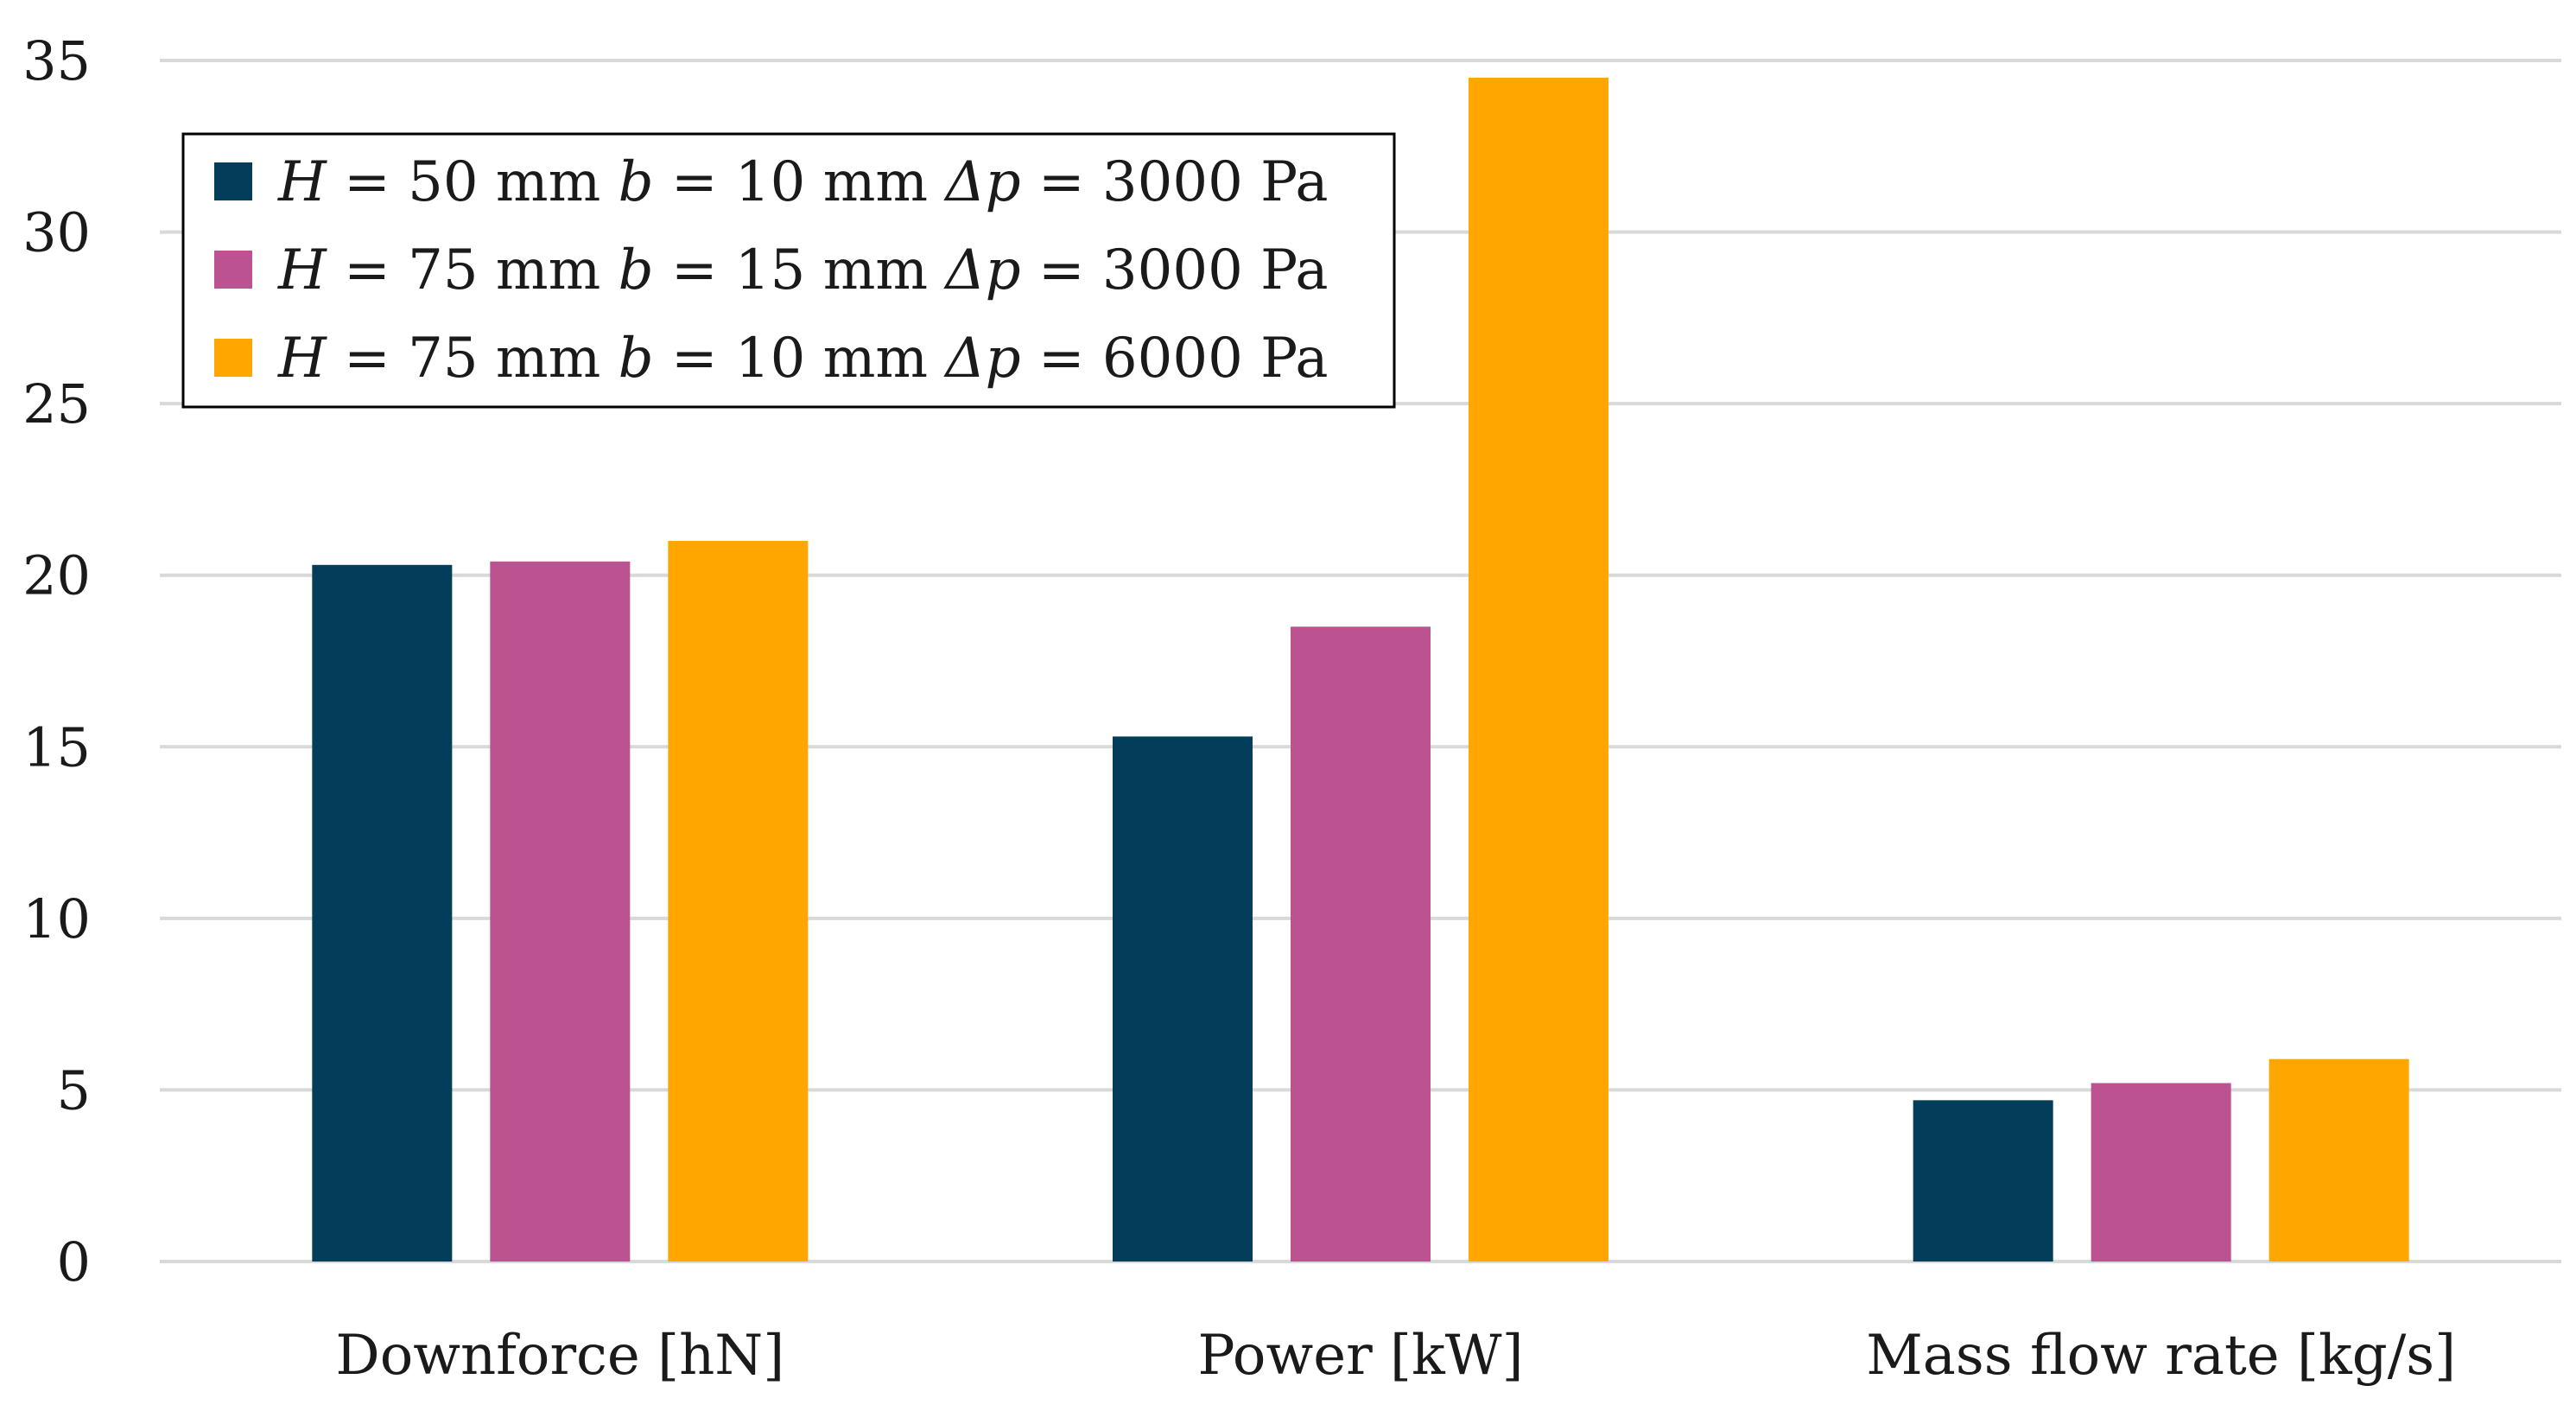 This screenshot has height=1411, width=2576. What do you see at coordinates (802, 182) in the screenshot?
I see `legend-label: H = 50 mm b = 10 mm Δp = 3000 Pa` at bounding box center [802, 182].